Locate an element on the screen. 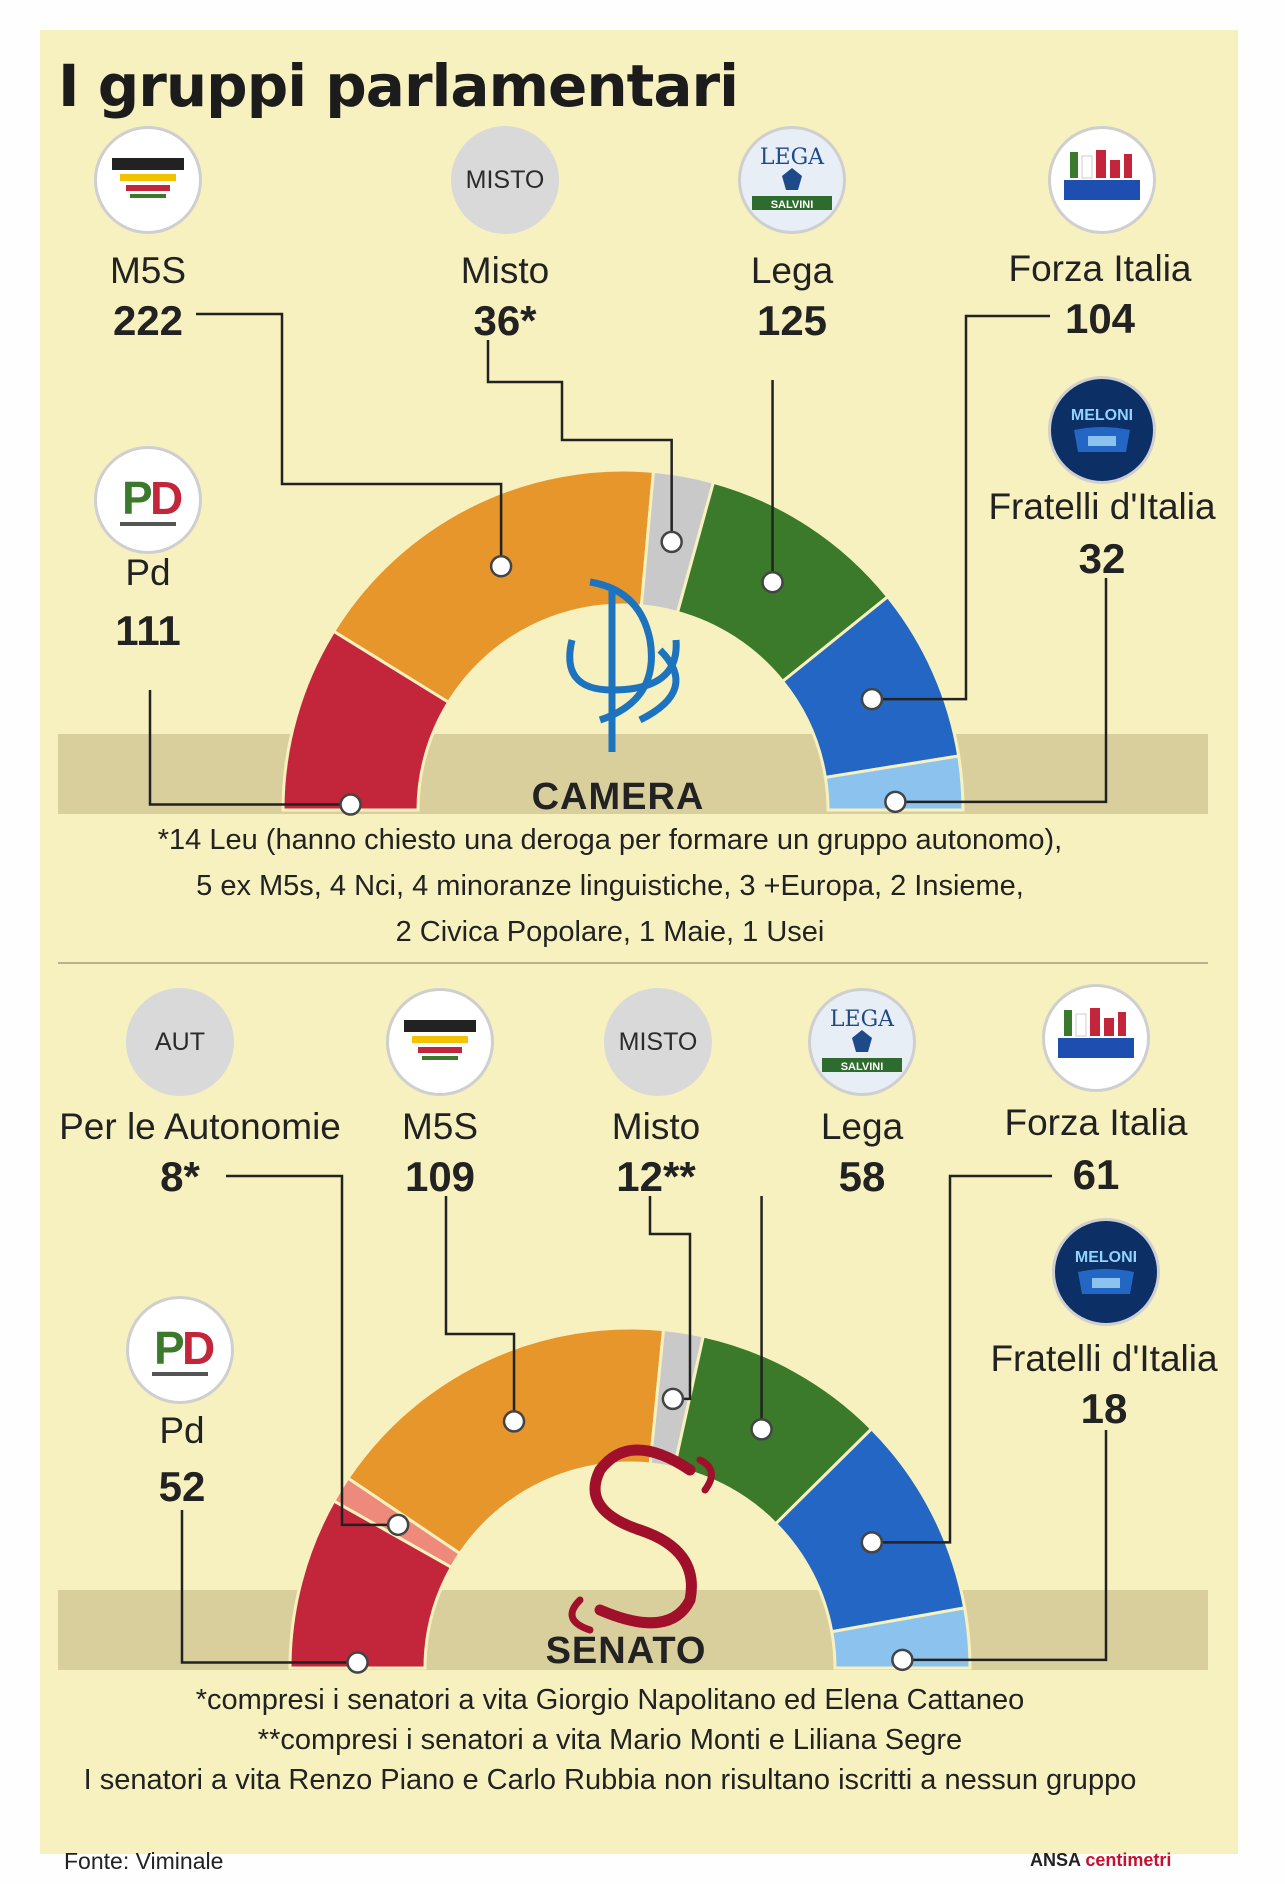 The image size is (1285, 1884). senato-aut-label: Per le Autonomie is located at coordinates (200, 1126).